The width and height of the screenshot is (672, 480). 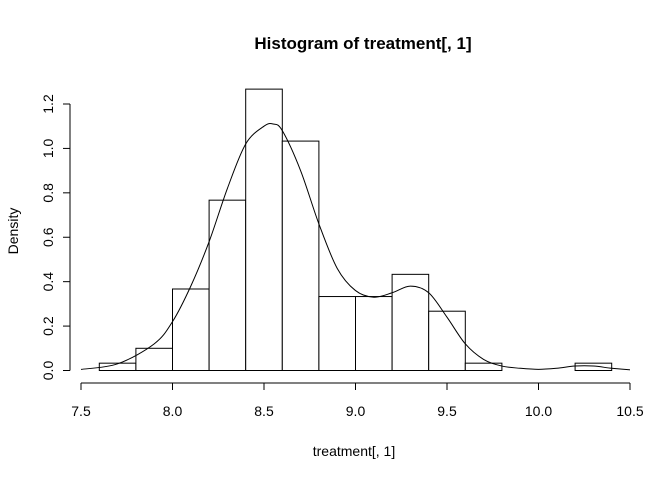 What do you see at coordinates (354, 451) in the screenshot?
I see `x-axis-label: treatment[, 1]` at bounding box center [354, 451].